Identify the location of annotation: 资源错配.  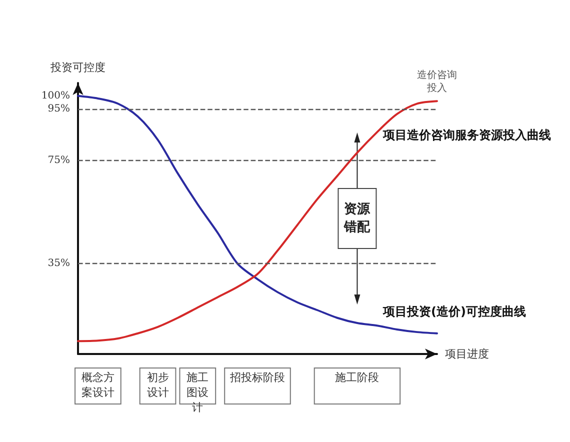
(357, 218).